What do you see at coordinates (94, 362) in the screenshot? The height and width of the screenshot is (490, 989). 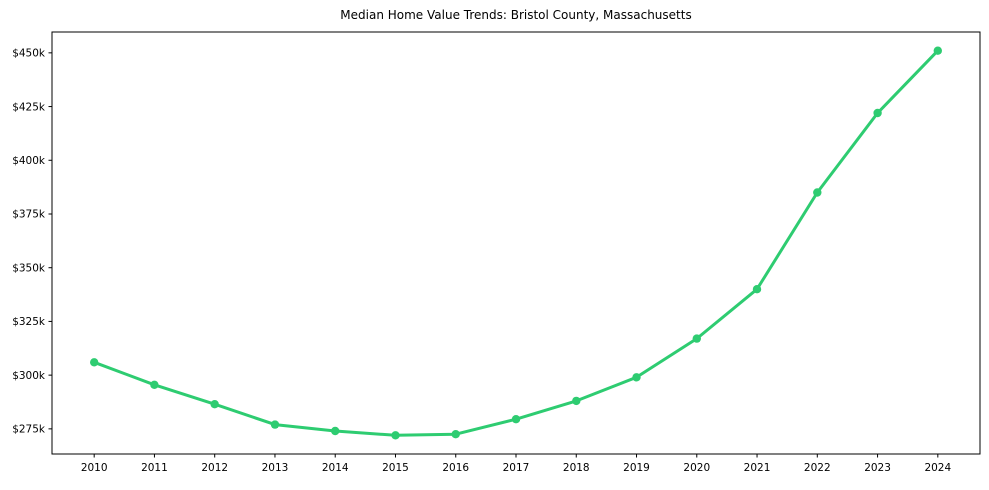 I see `data-point-2010` at bounding box center [94, 362].